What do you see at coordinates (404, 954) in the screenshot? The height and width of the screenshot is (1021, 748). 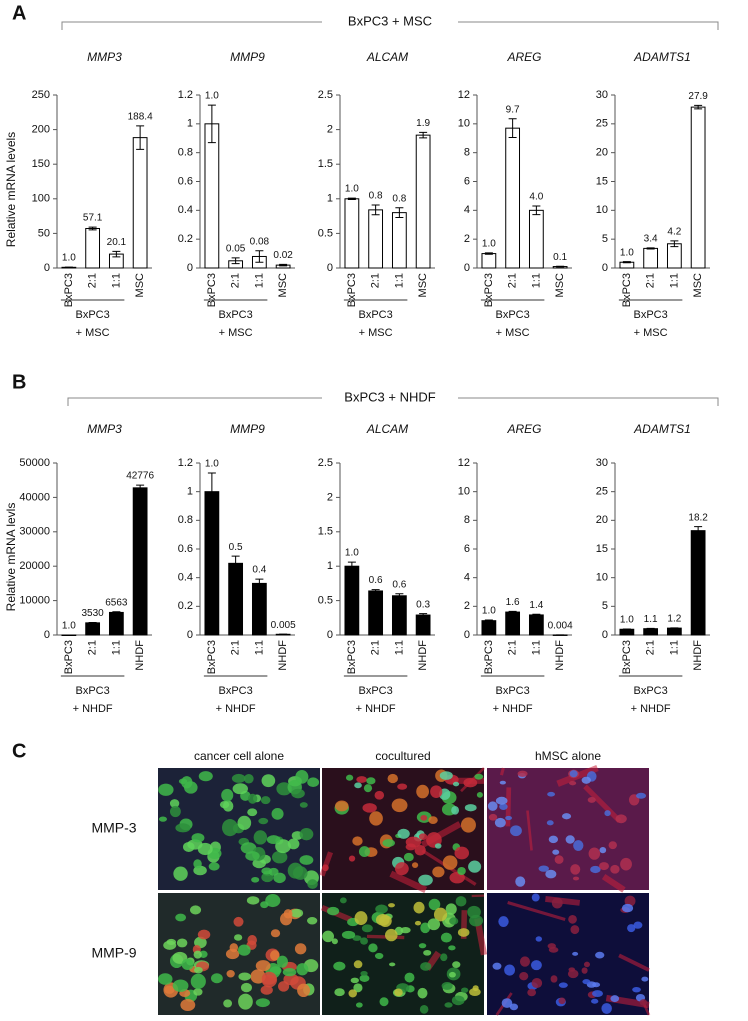 I see `micrograph` at bounding box center [404, 954].